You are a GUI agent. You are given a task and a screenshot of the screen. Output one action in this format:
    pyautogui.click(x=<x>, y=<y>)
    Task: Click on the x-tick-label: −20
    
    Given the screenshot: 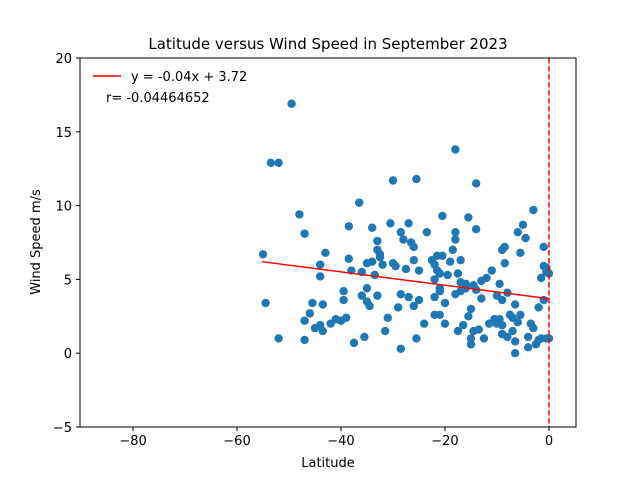 What is the action you would take?
    pyautogui.click(x=444, y=441)
    